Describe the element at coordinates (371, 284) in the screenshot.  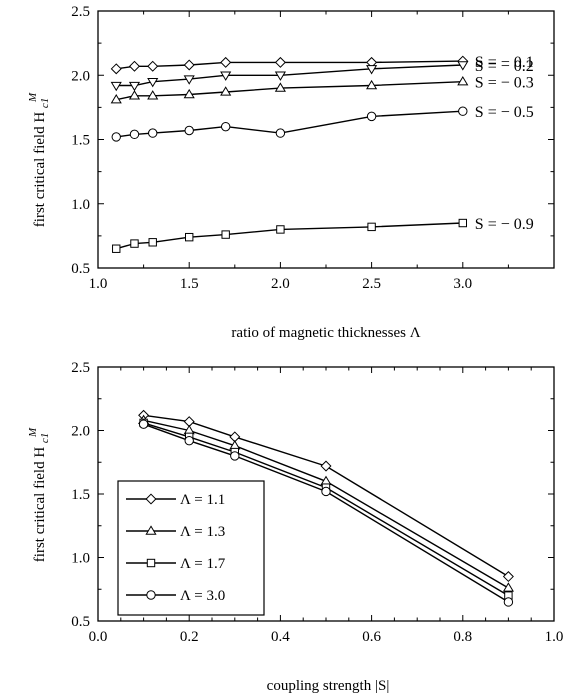
I see `top-x-tick-label: 2.5` at that location.